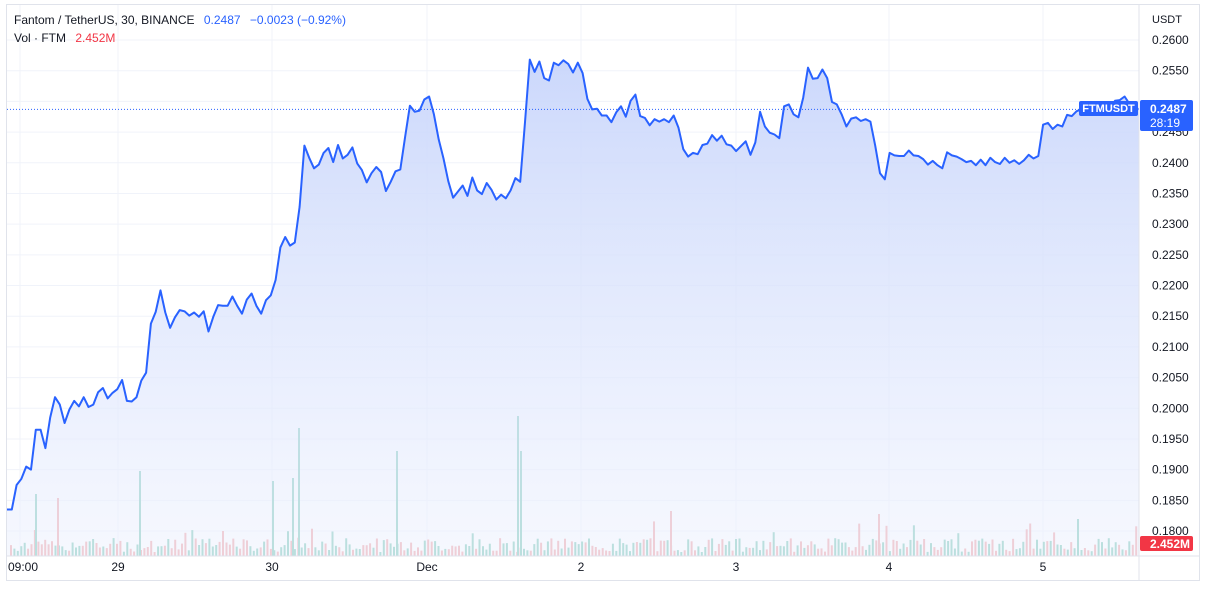 The width and height of the screenshot is (1210, 589). I want to click on price-tick-label: 0.1950, so click(1170, 439).